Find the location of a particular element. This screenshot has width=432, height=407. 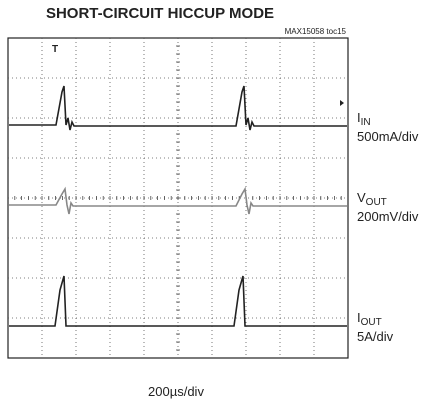

trigger-marker: T is located at coordinates (55, 49).